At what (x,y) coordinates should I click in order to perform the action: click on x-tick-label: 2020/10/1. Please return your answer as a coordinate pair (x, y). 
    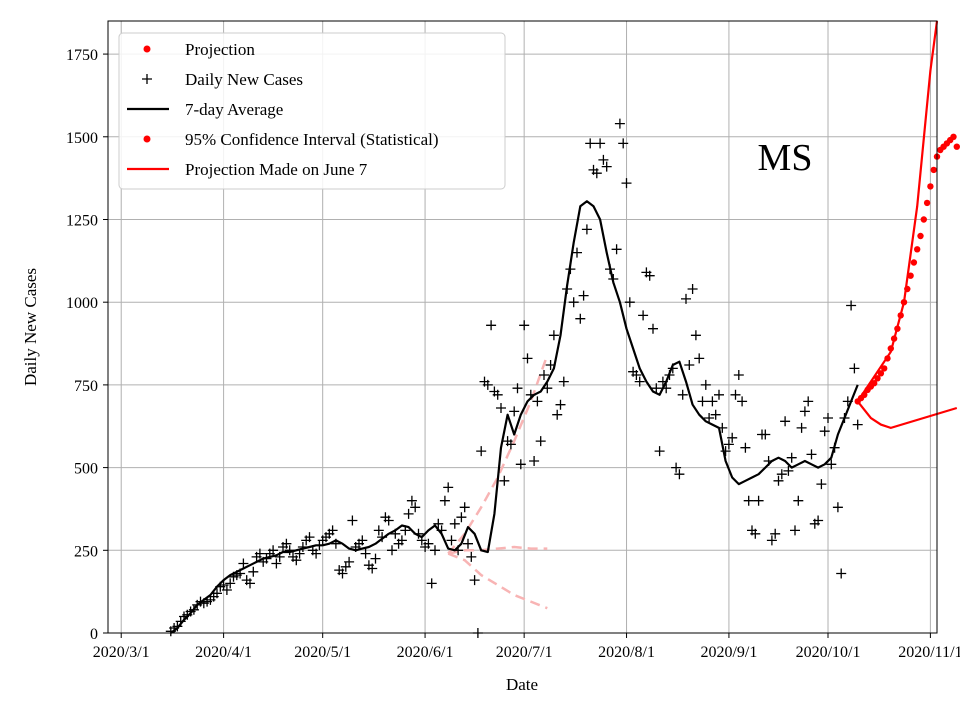
    Looking at the image, I should click on (828, 652).